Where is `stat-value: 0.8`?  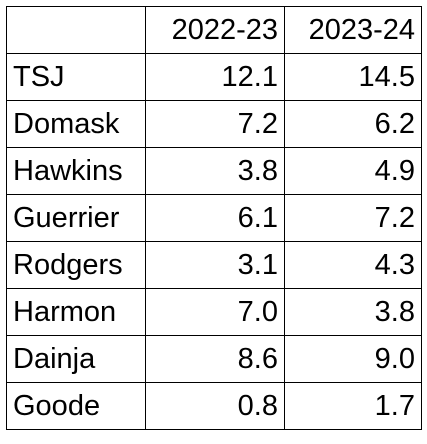 stat-value: 0.8 is located at coordinates (215, 406).